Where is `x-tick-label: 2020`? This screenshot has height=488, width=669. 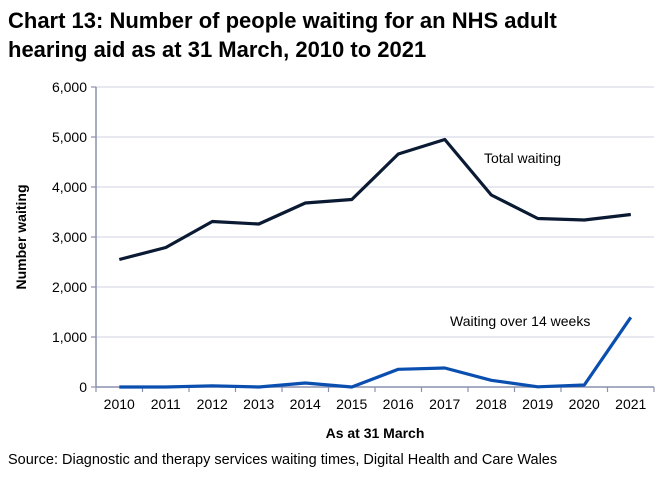 x-tick-label: 2020 is located at coordinates (584, 404).